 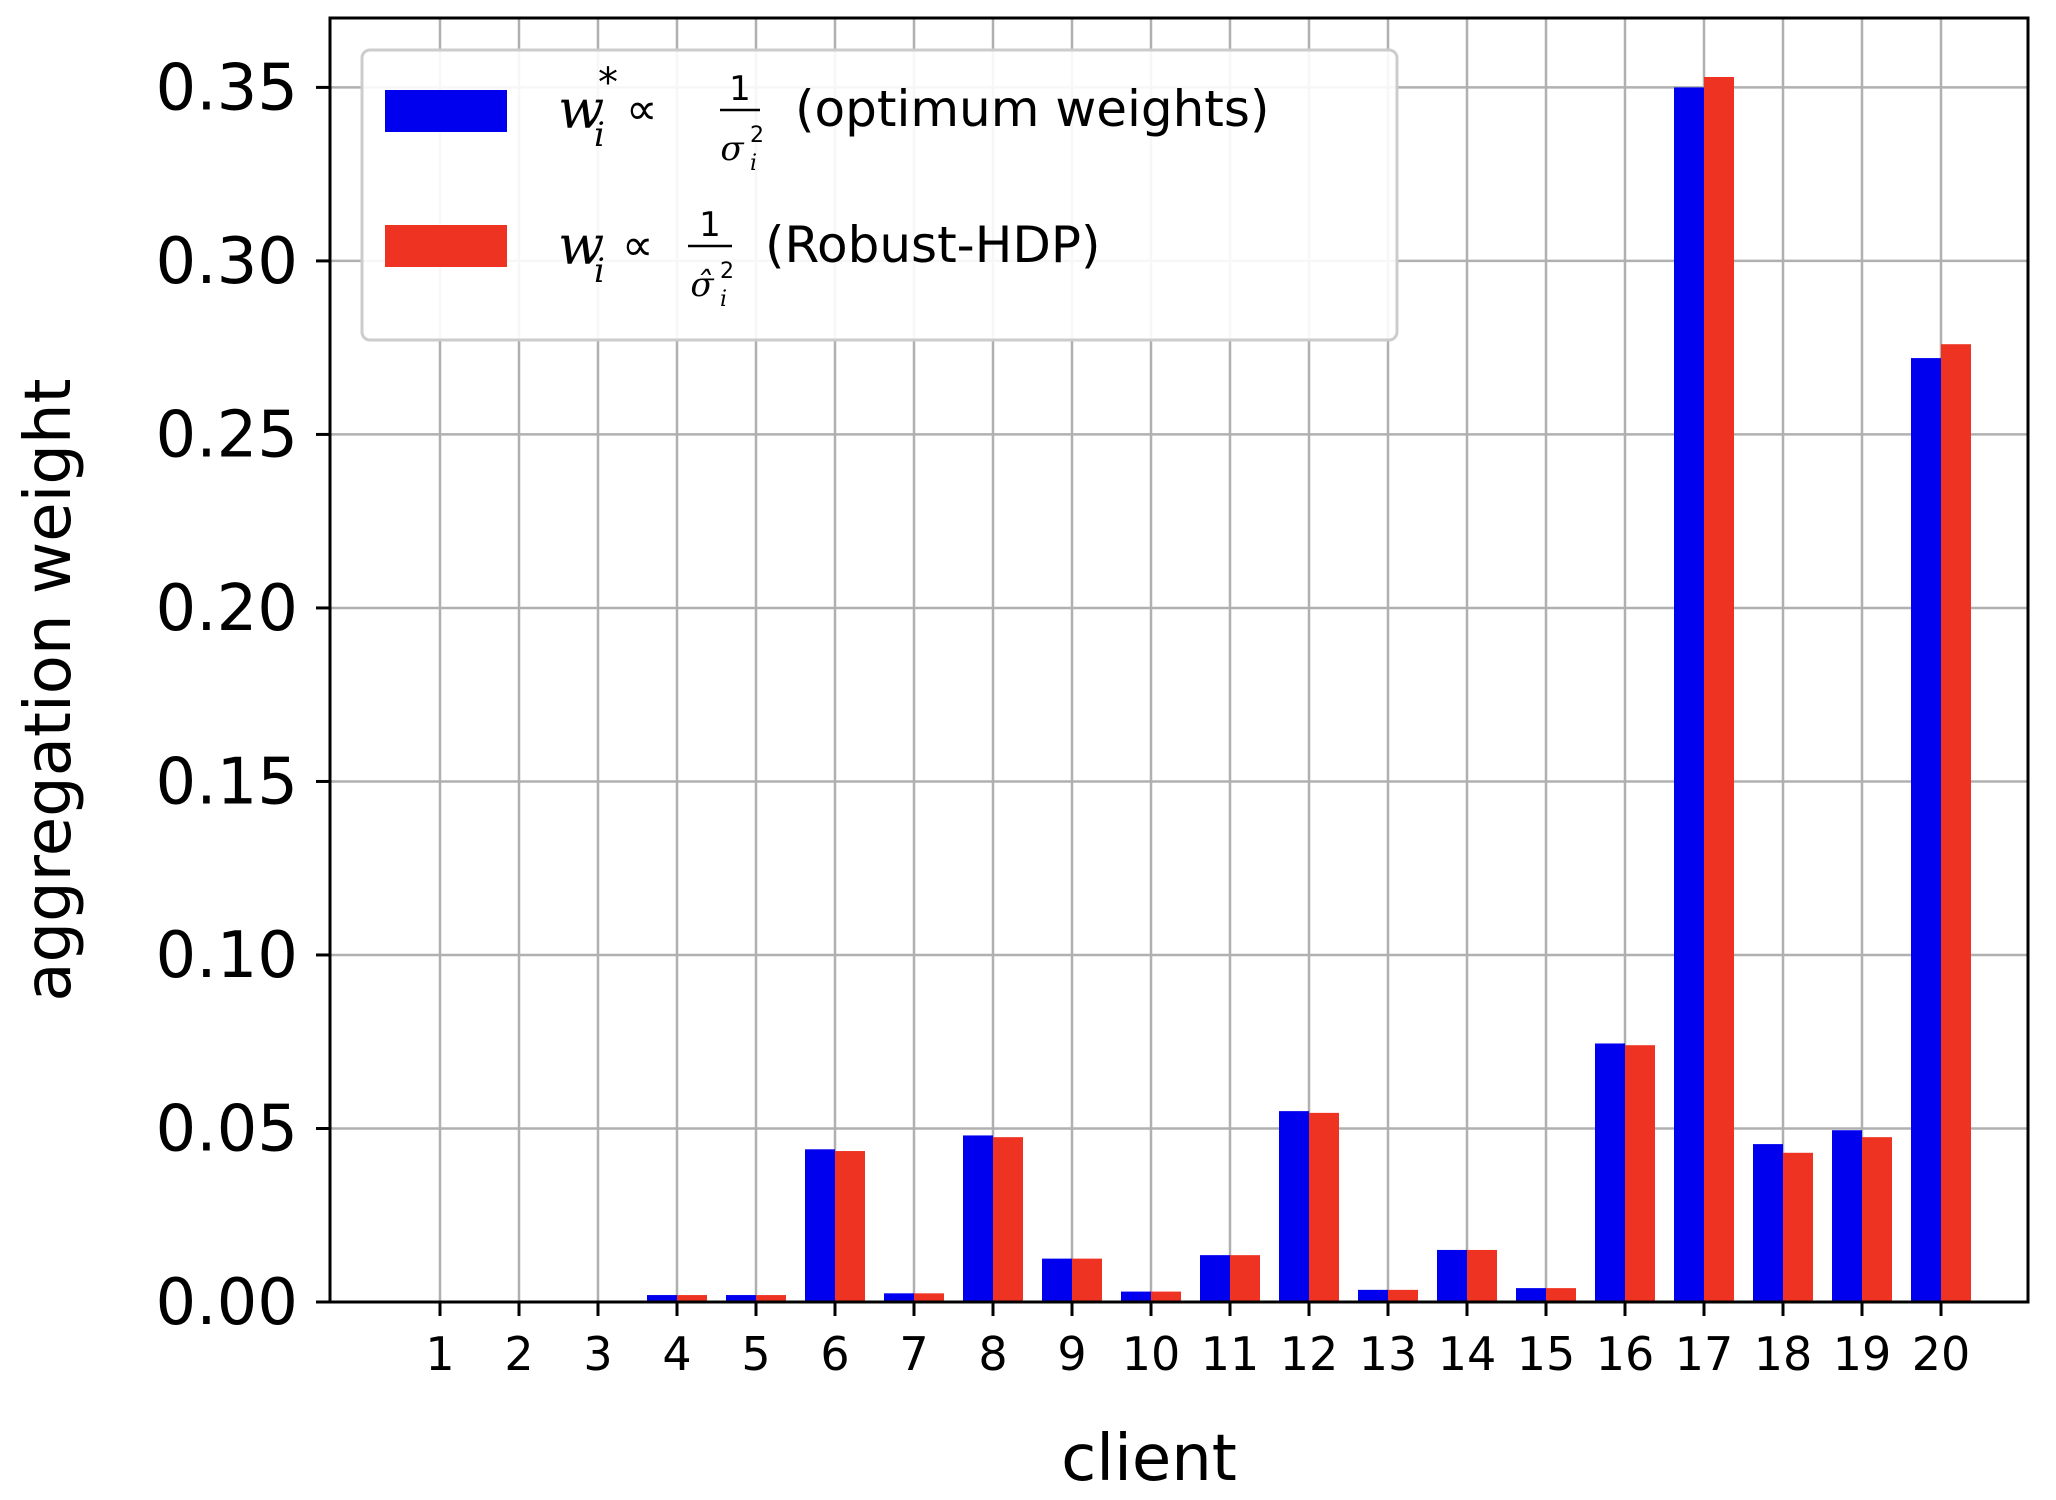 I want to click on x-tick-label-18: 18, so click(x=1783, y=1354).